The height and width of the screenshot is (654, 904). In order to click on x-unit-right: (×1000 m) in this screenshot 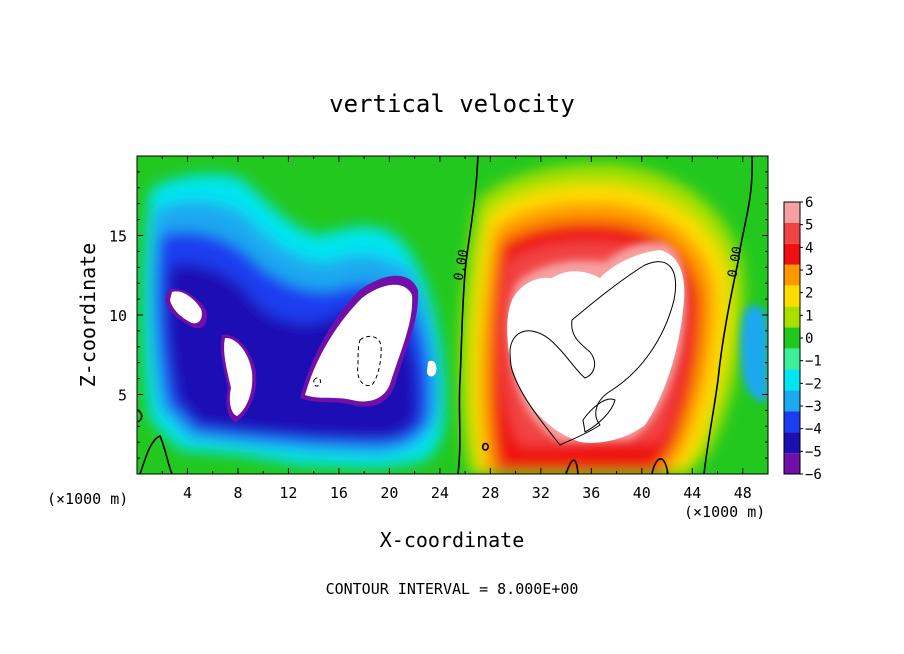, I will do `click(724, 512)`.